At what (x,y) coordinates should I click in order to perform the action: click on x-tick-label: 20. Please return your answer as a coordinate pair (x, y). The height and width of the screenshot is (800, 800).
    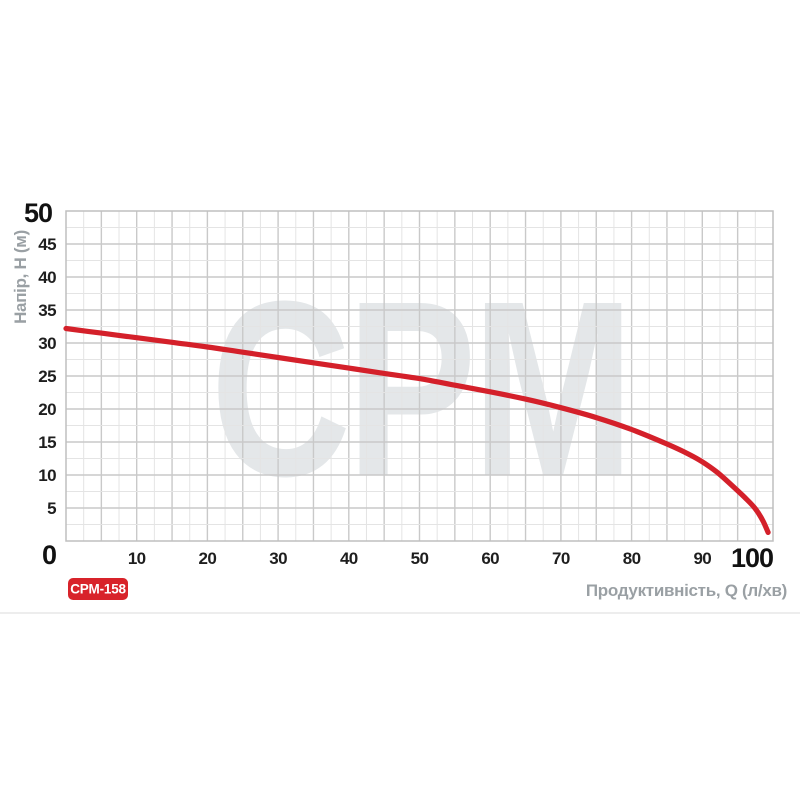
    Looking at the image, I should click on (208, 558).